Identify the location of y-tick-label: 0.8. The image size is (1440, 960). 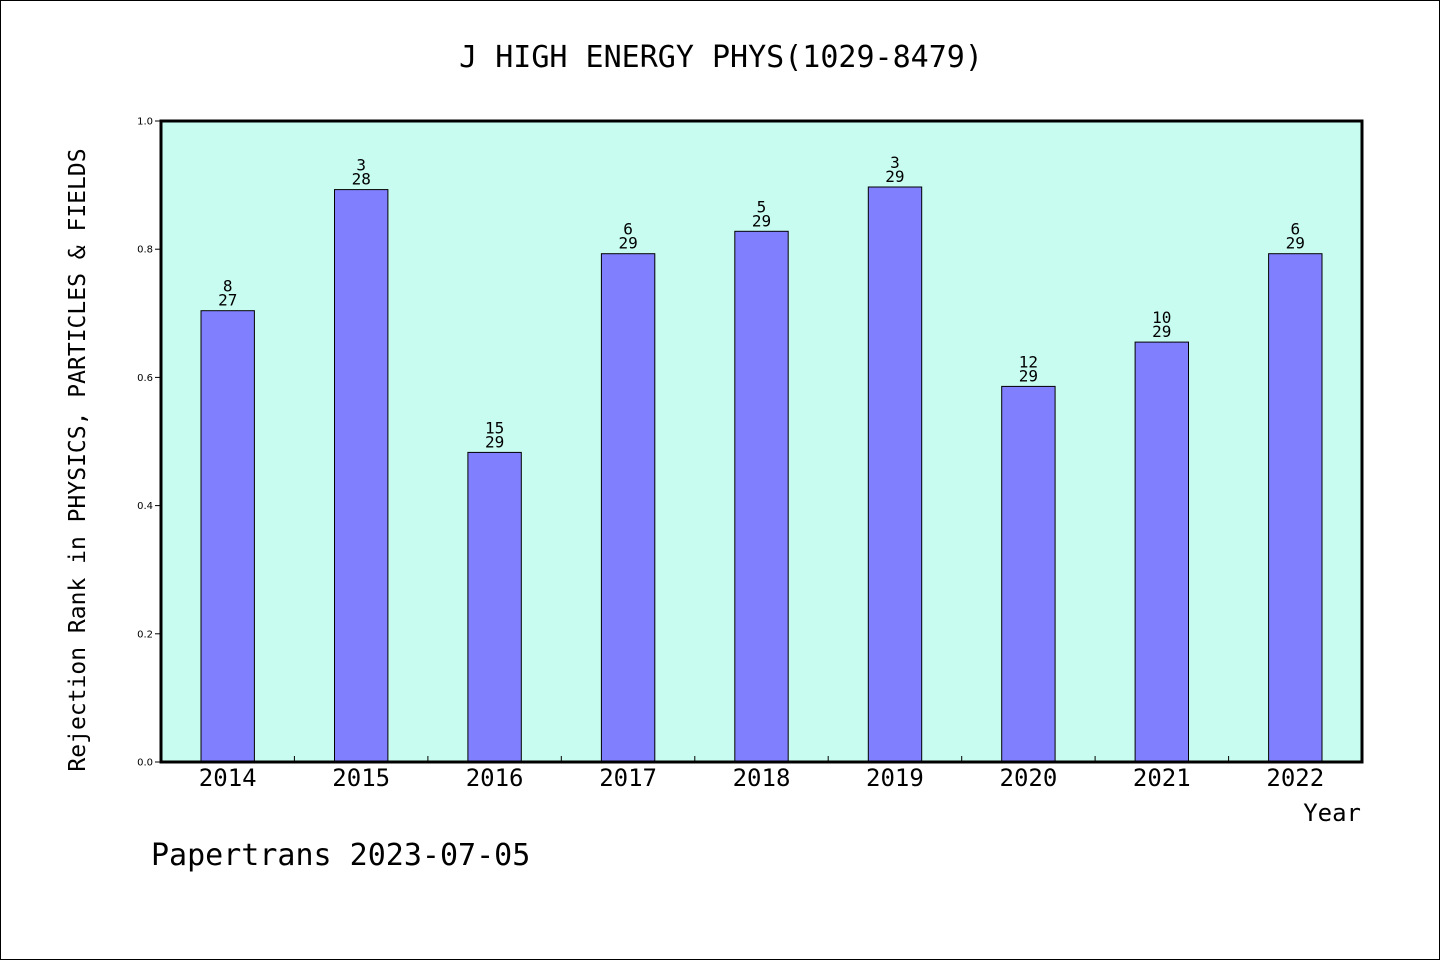
(145, 250).